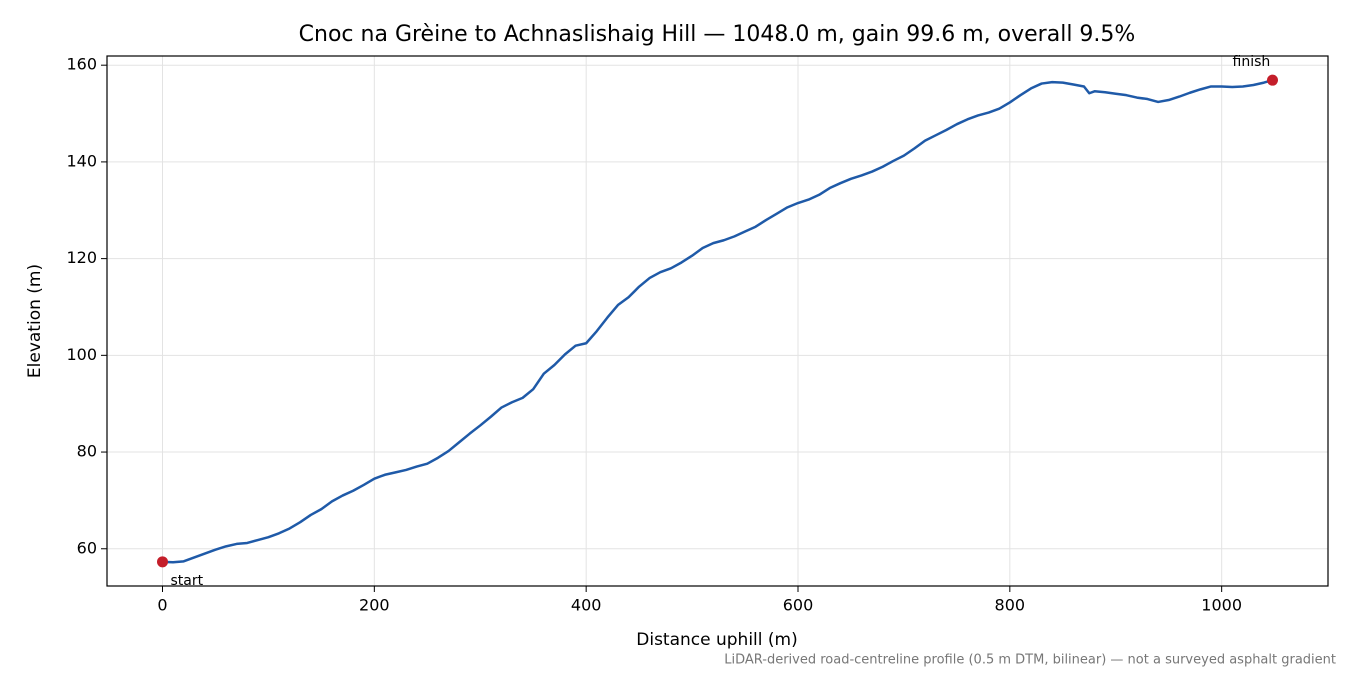 The image size is (1350, 675). Describe the element at coordinates (81, 257) in the screenshot. I see `y-tick-label: 120` at that location.